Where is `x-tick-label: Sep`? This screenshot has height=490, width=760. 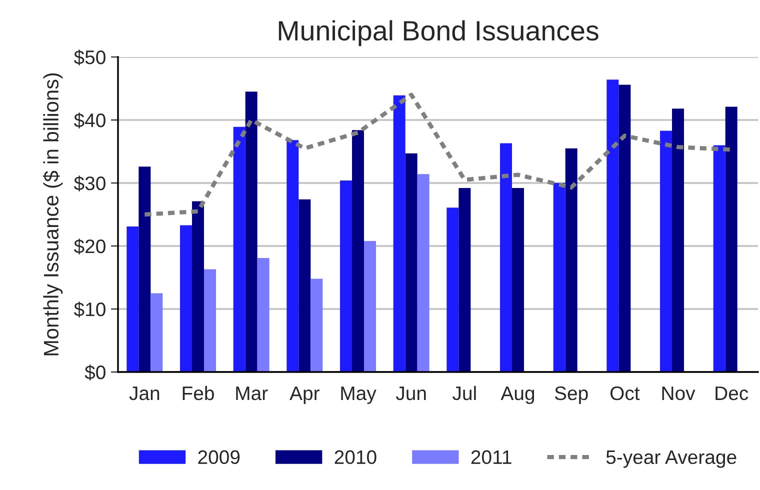 x-tick-label: Sep is located at coordinates (571, 395).